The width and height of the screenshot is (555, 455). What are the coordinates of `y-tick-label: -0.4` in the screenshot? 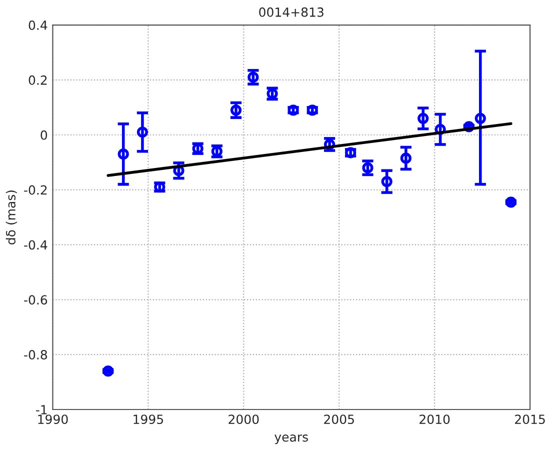 It's located at (36, 245).